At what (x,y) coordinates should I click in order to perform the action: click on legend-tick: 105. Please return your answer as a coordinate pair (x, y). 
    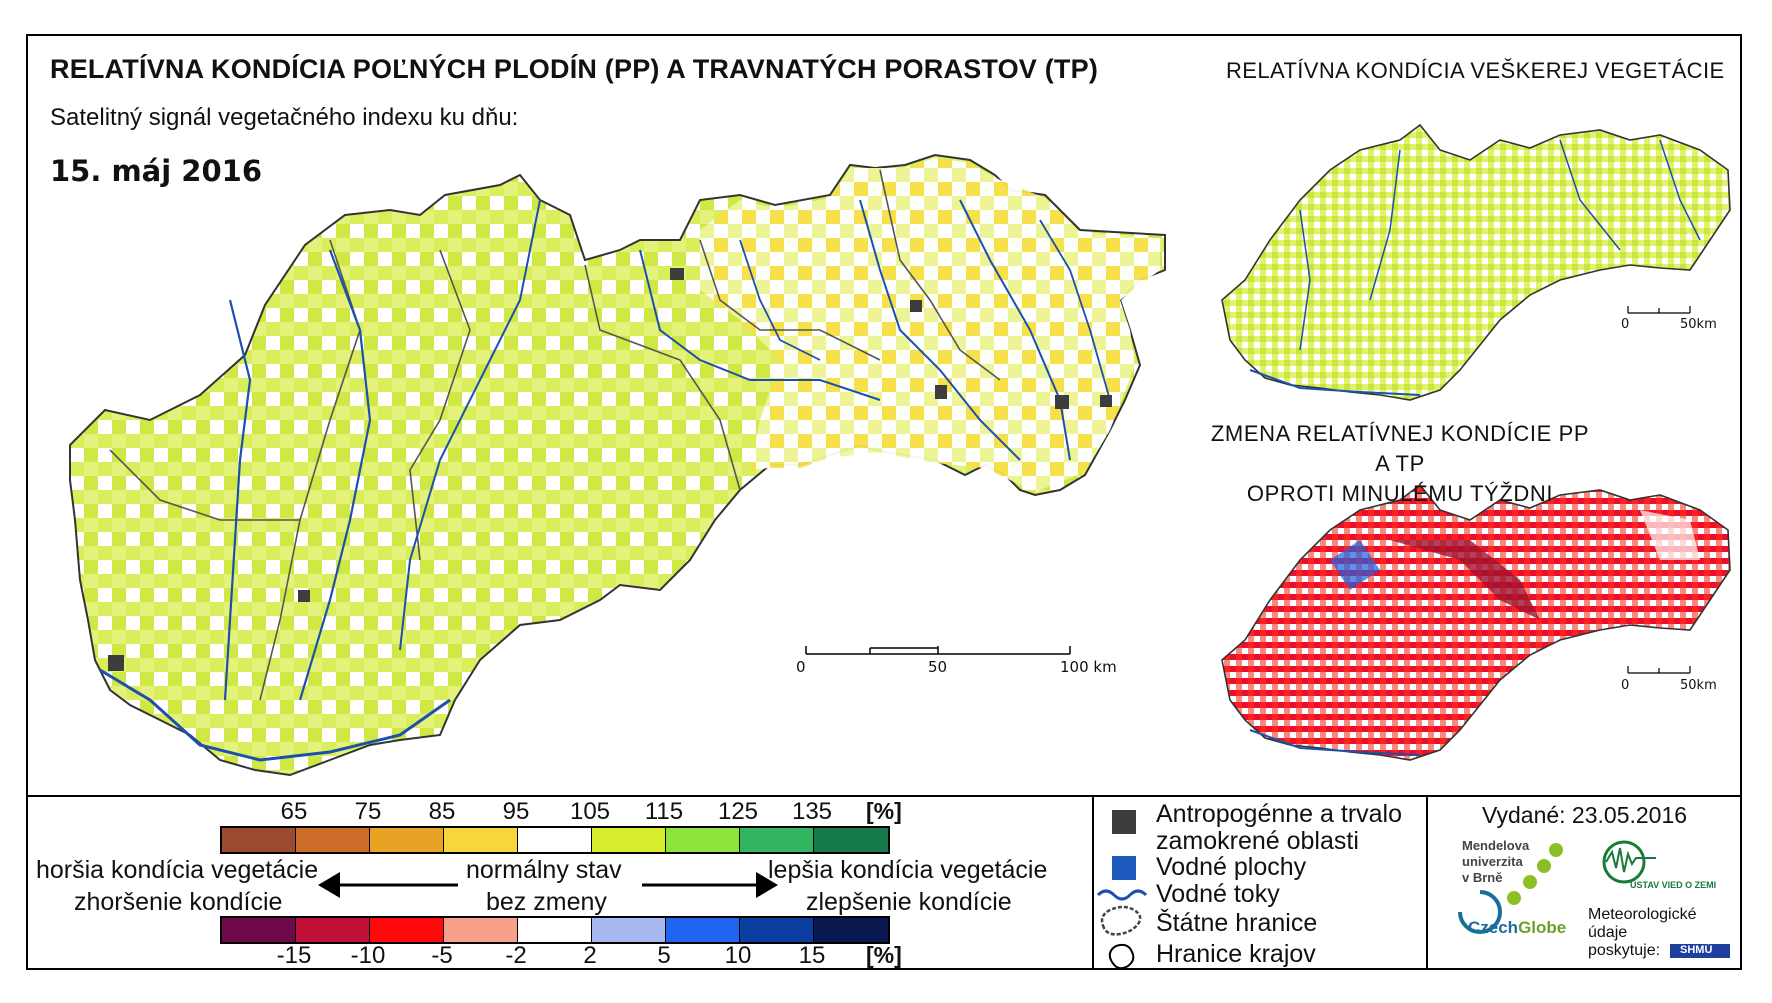
    Looking at the image, I should click on (590, 811).